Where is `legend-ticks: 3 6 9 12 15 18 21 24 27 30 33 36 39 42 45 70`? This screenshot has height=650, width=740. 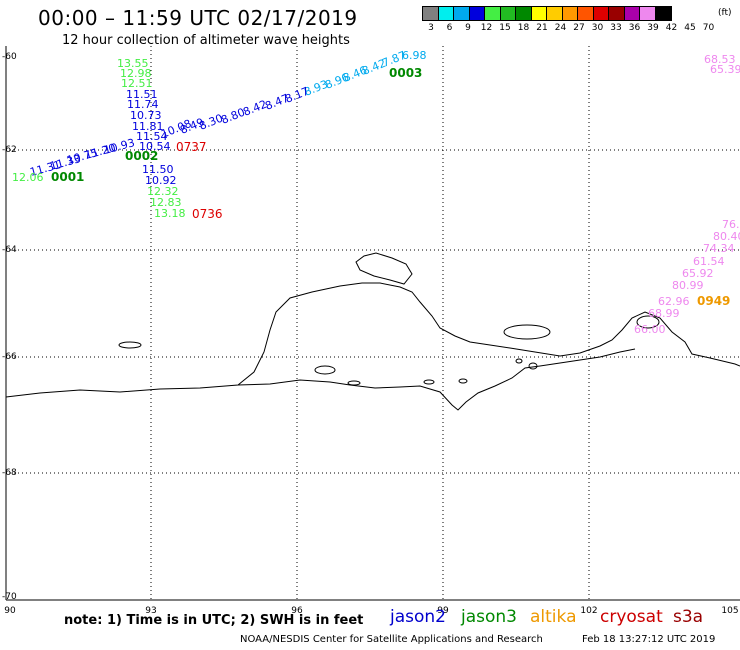 legend-ticks: 3 6 9 12 15 18 21 24 27 30 33 36 39 42 45 70 is located at coordinates (568, 28).